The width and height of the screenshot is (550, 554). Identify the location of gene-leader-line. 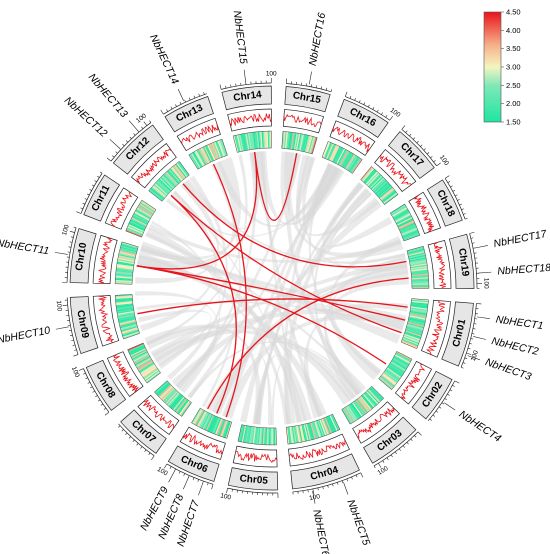
(185, 483).